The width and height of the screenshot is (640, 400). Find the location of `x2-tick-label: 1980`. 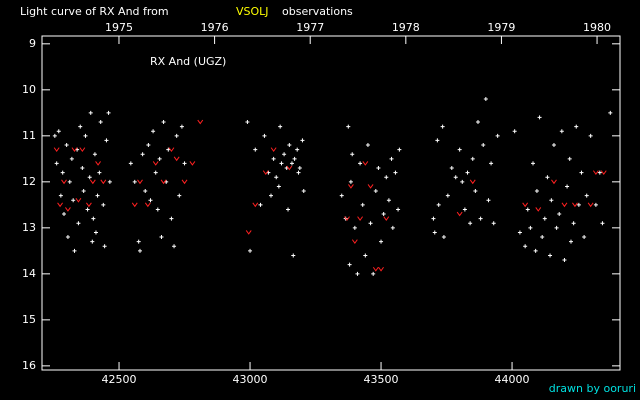

x2-tick-label: 1980 is located at coordinates (597, 27).